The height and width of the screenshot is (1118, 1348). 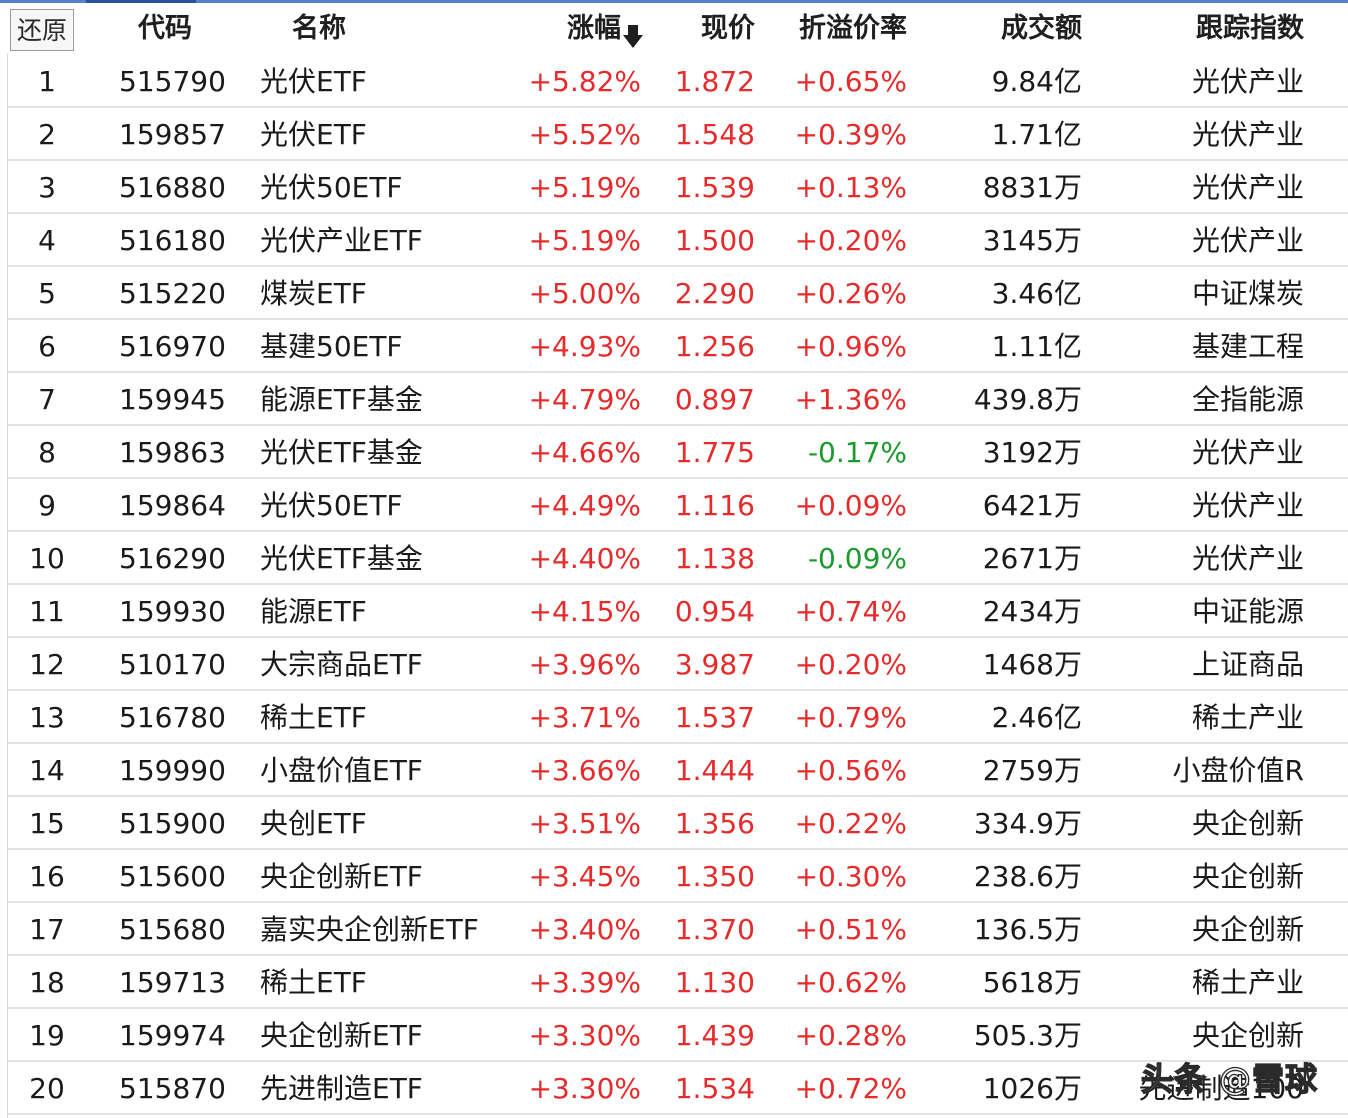 What do you see at coordinates (584, 81) in the screenshot?
I see `row-change: +5.82%` at bounding box center [584, 81].